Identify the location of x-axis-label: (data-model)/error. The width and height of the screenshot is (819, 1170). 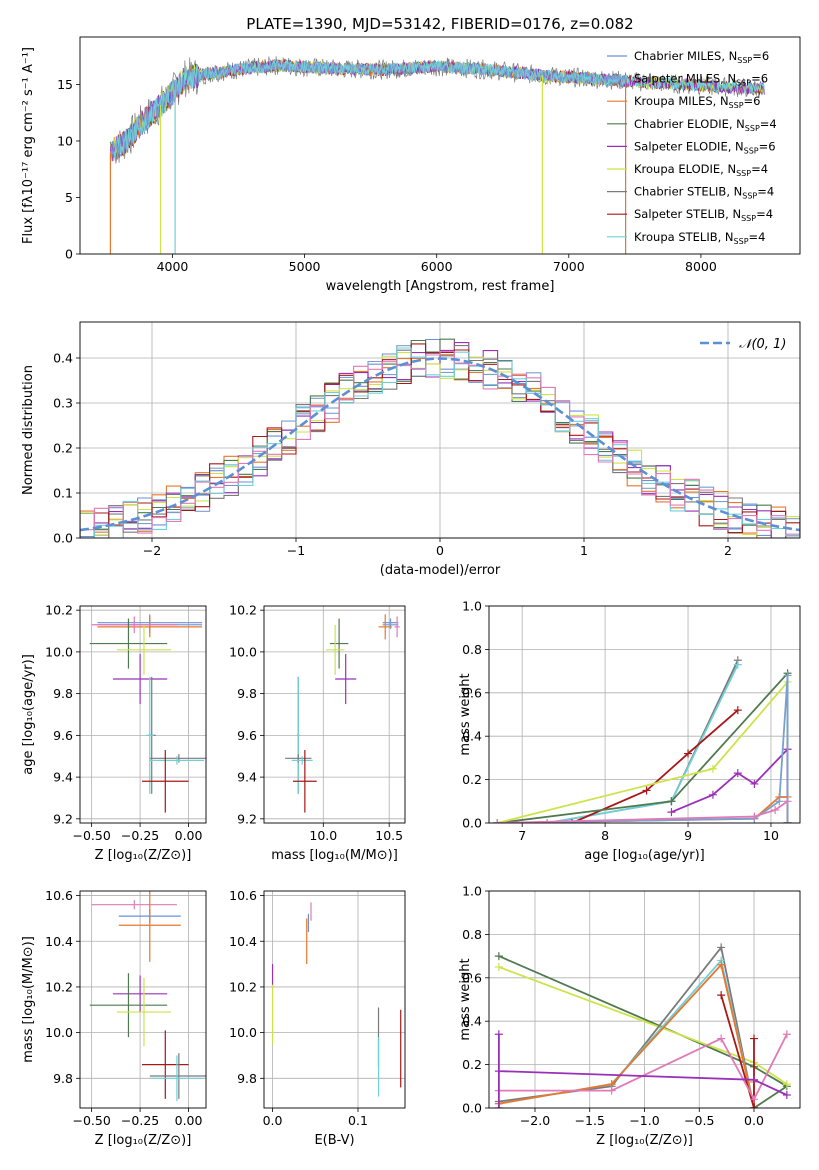
(440, 570).